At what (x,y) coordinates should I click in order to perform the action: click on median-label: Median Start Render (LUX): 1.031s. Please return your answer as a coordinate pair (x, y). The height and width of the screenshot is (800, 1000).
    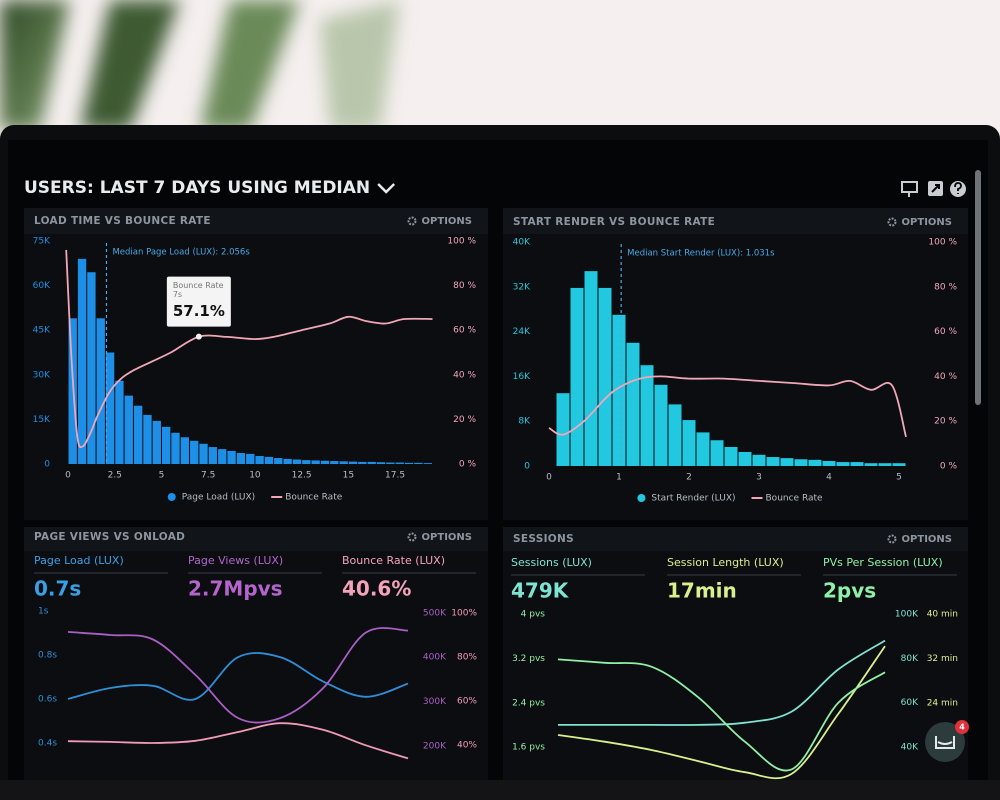
    Looking at the image, I should click on (701, 254).